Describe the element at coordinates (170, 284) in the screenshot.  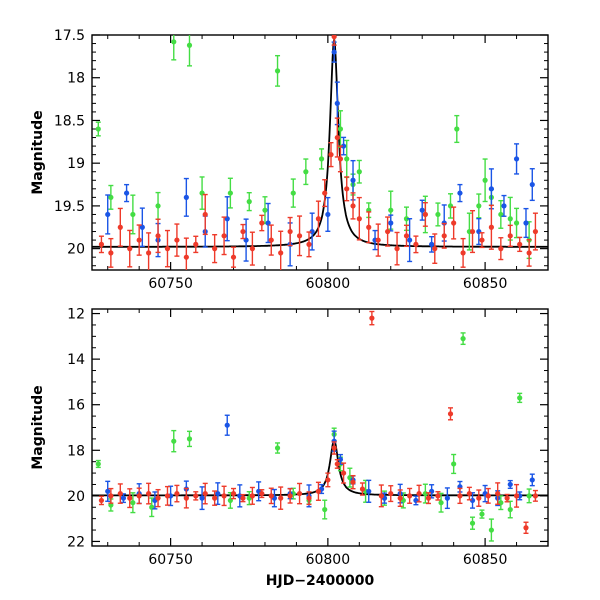
I see `x-tick-label: 60750` at that location.